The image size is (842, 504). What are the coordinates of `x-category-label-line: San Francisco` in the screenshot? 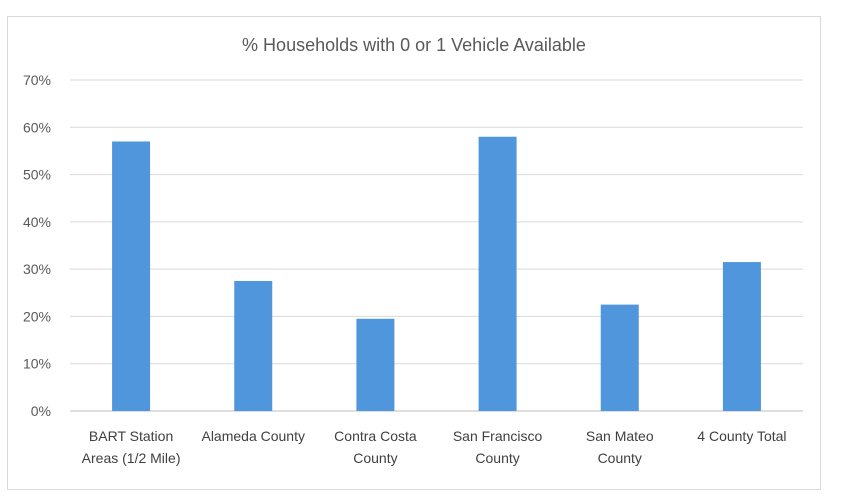 It's located at (498, 436).